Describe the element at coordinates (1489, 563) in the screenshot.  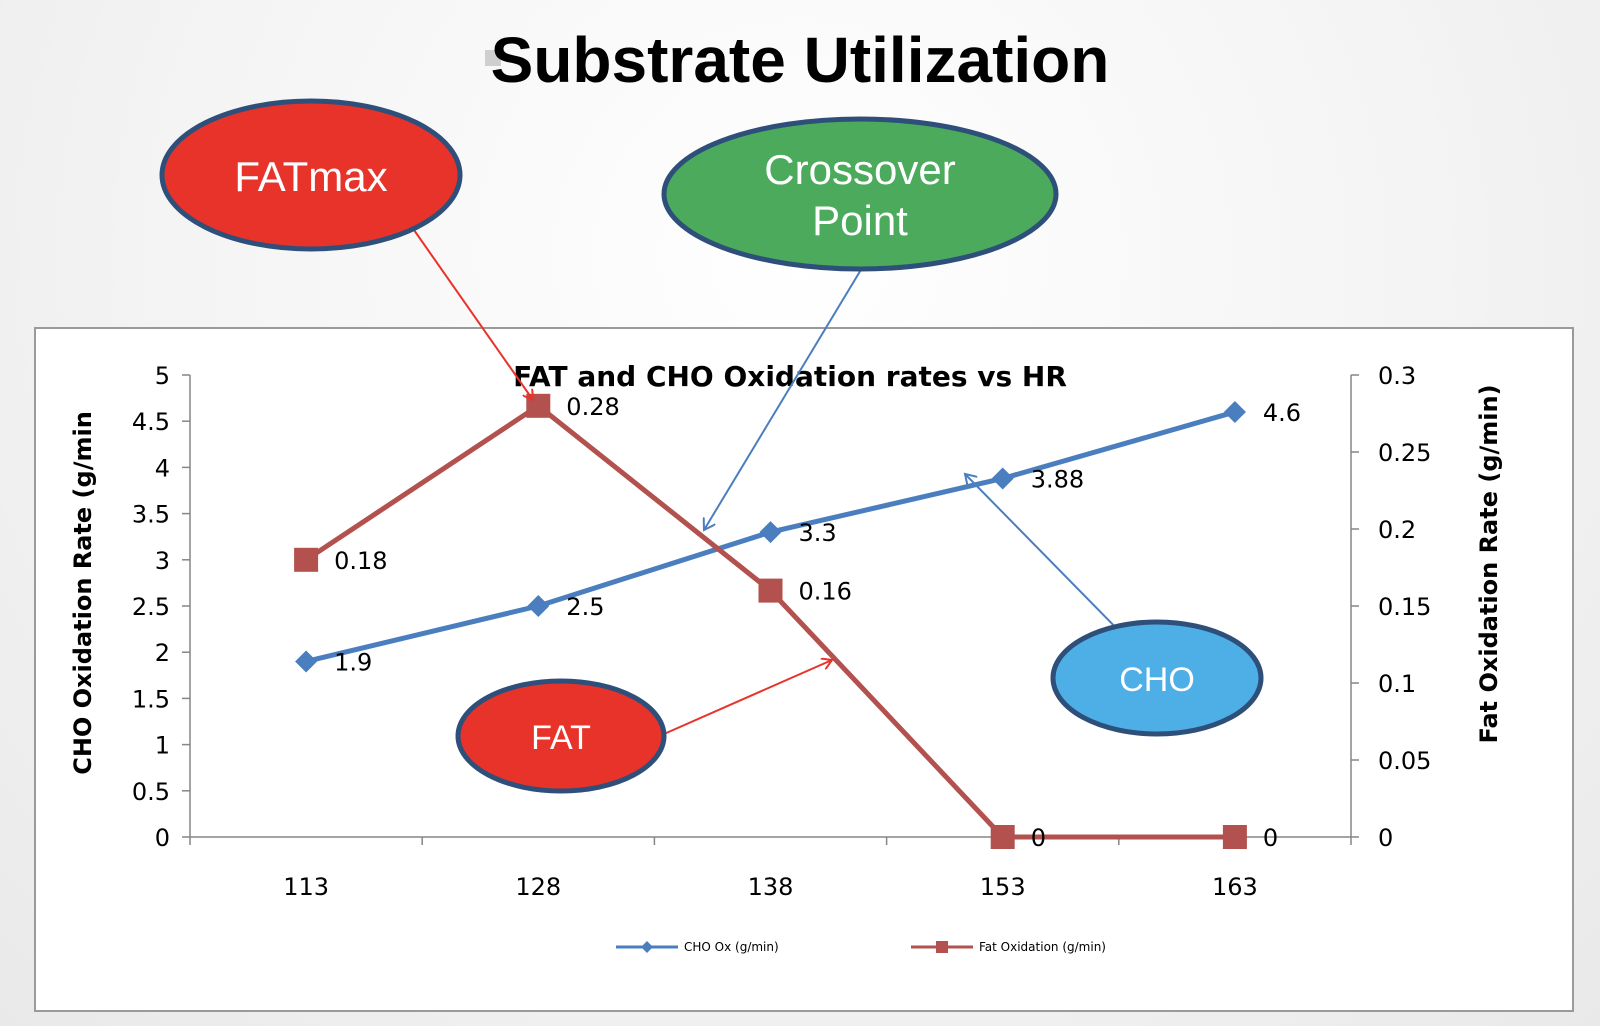
I see `y2-axis-label: Fat Oxidation Rate (g/min)` at that location.